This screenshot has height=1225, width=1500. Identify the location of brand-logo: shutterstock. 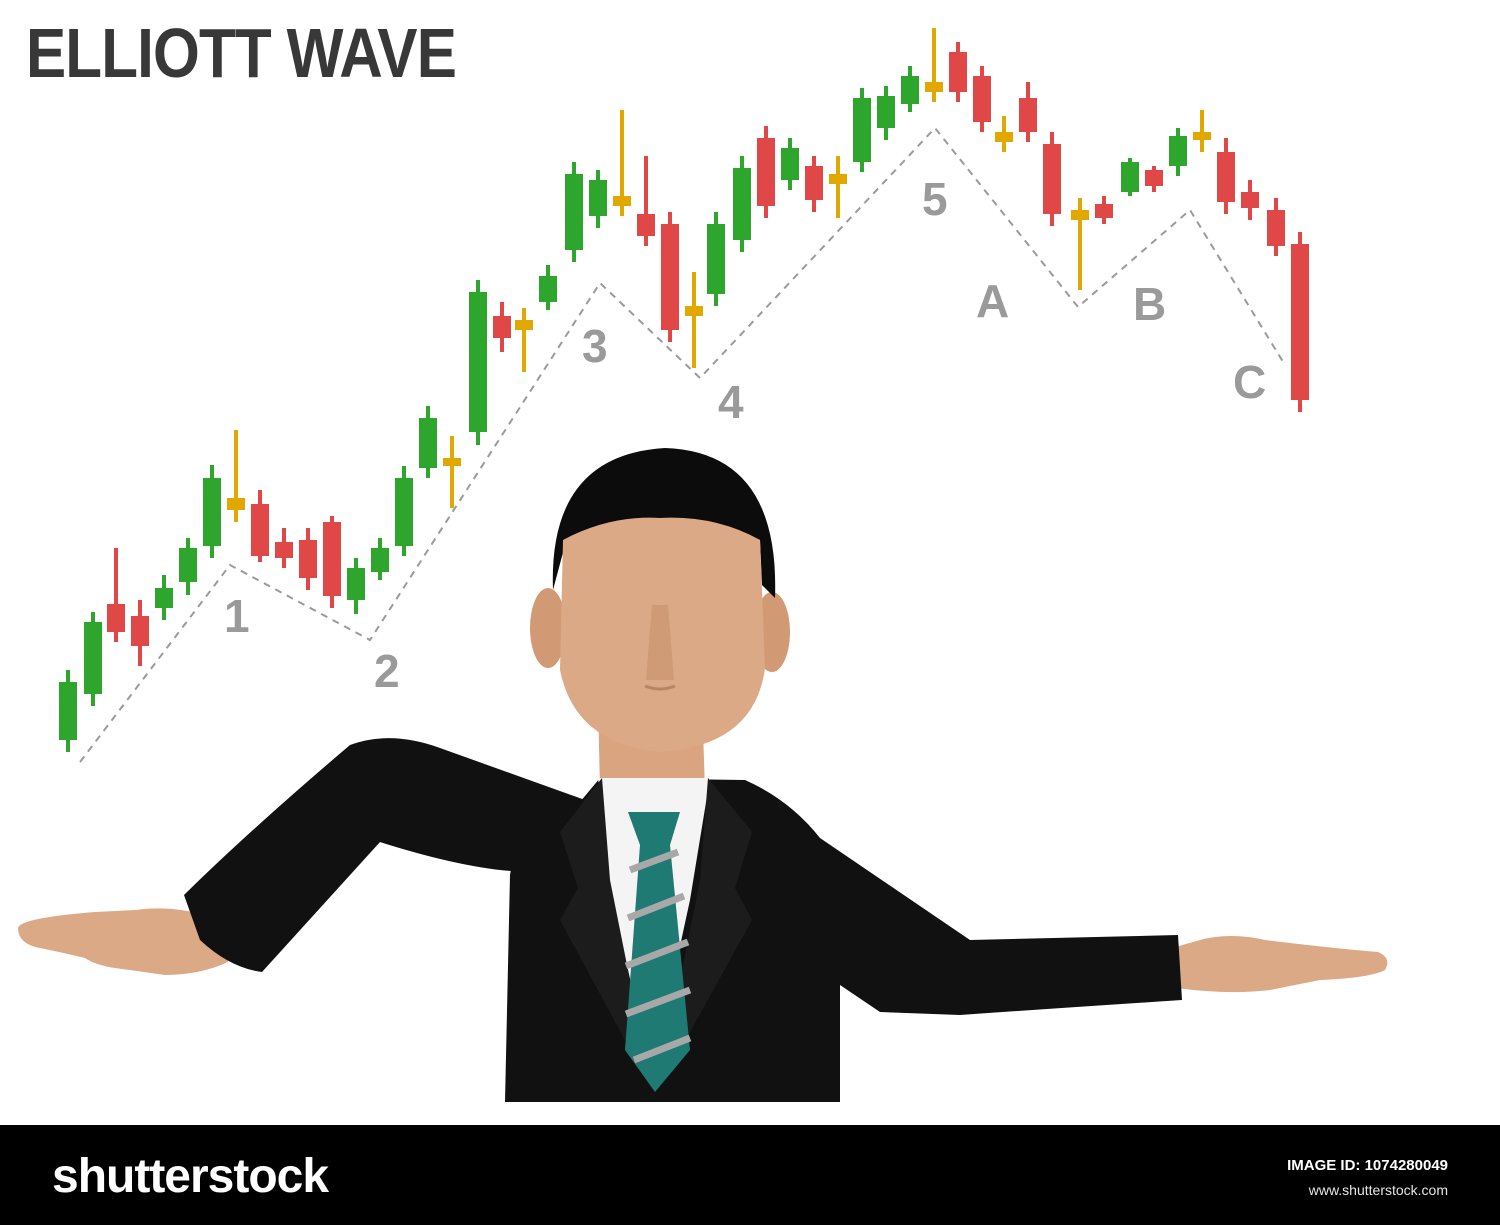
(190, 1176).